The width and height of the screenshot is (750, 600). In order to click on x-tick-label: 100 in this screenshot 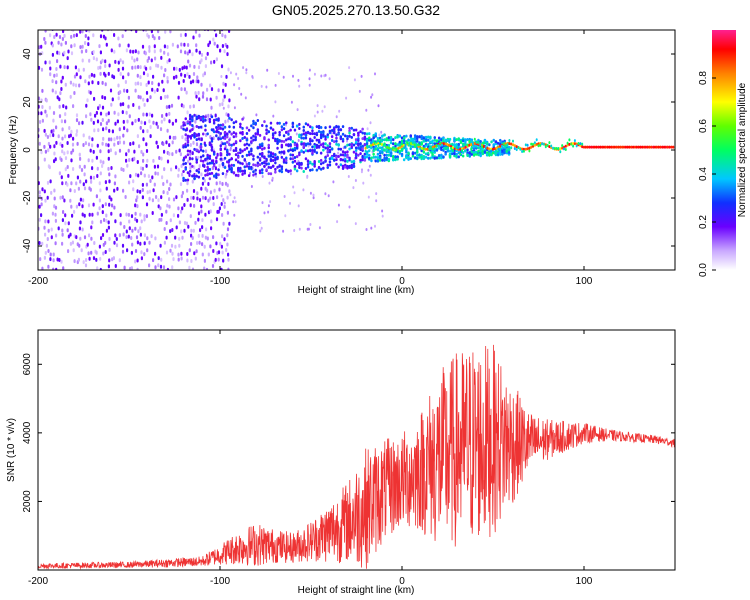, I will do `click(584, 581)`.